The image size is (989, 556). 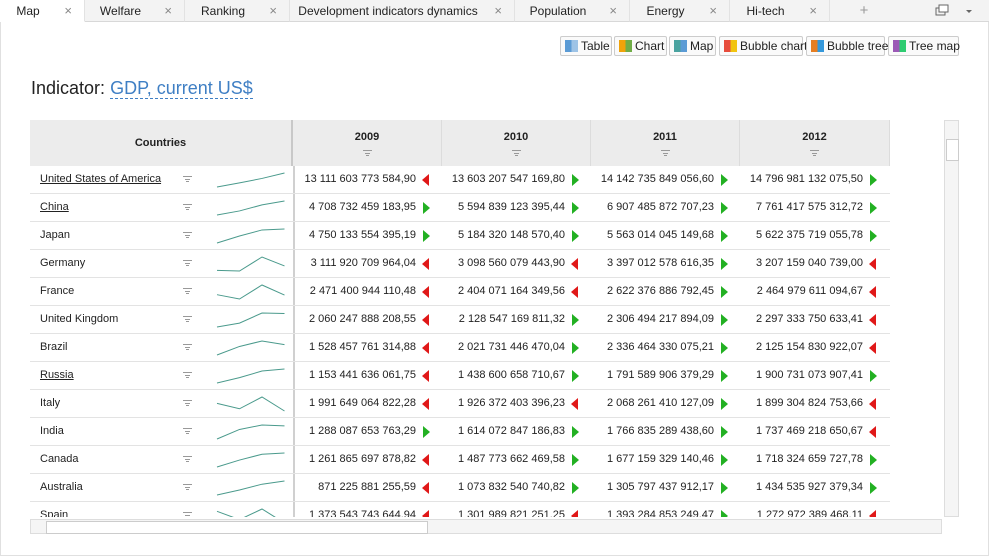 What do you see at coordinates (511, 319) in the screenshot?
I see `value-cell: 2 128 547 169 811,32` at bounding box center [511, 319].